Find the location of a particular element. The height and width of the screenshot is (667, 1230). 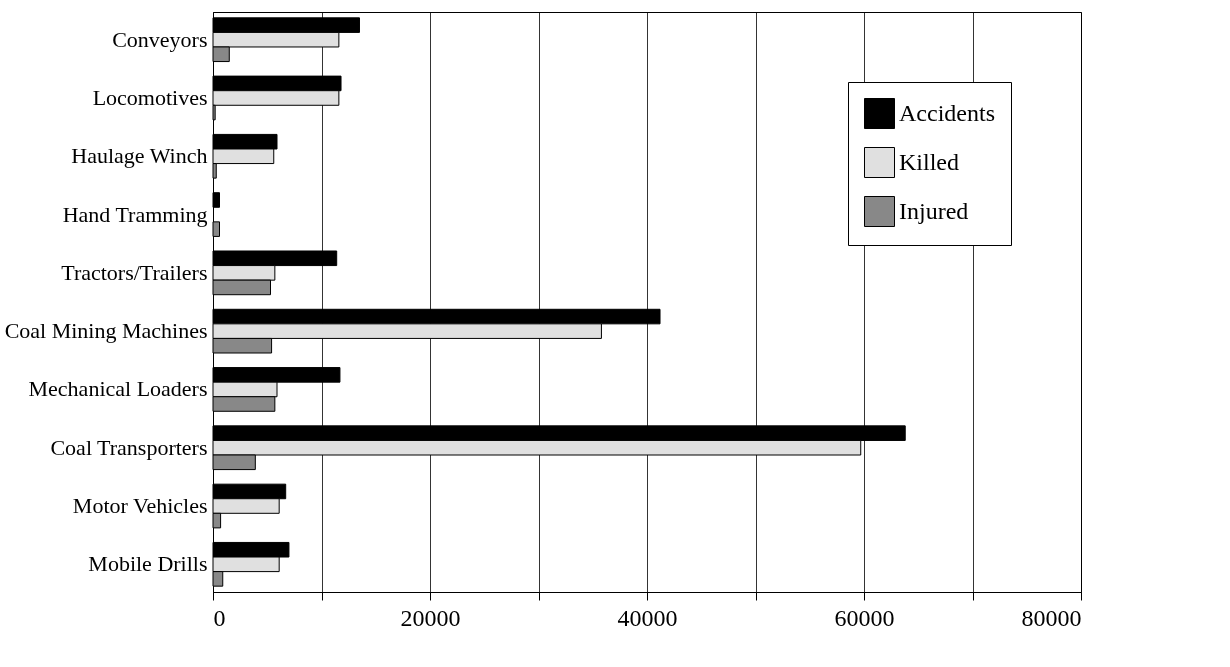

y-tick-label: Locomotives is located at coordinates (150, 97).